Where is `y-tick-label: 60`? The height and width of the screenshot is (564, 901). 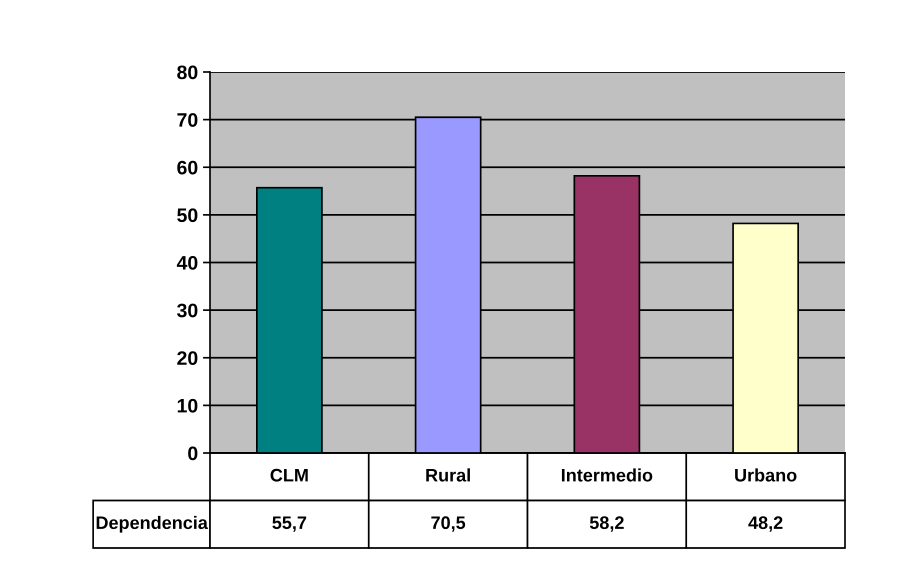
y-tick-label: 60 is located at coordinates (187, 167).